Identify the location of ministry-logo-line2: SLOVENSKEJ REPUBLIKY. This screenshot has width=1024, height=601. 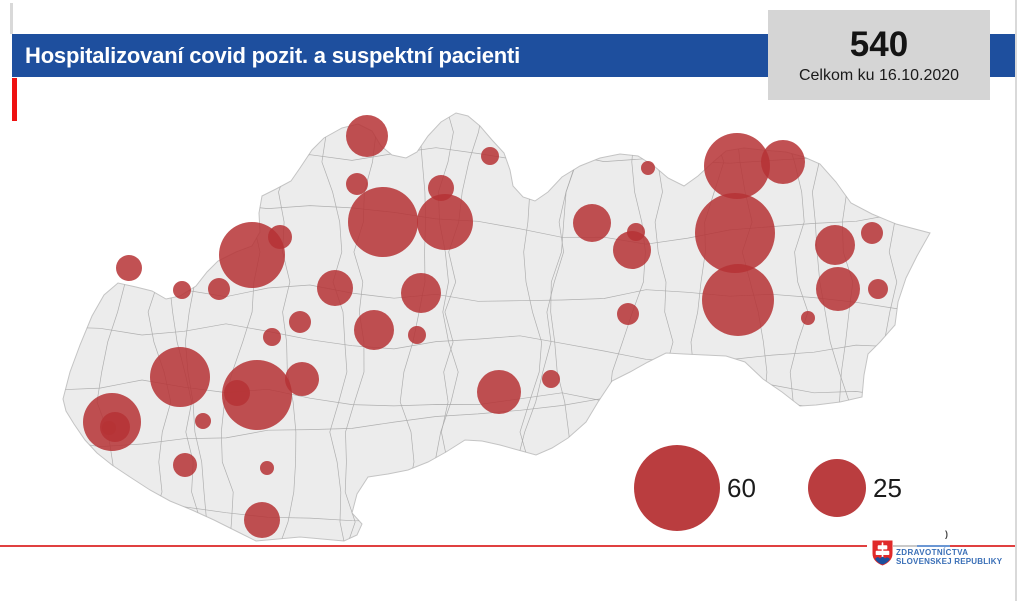
(949, 561).